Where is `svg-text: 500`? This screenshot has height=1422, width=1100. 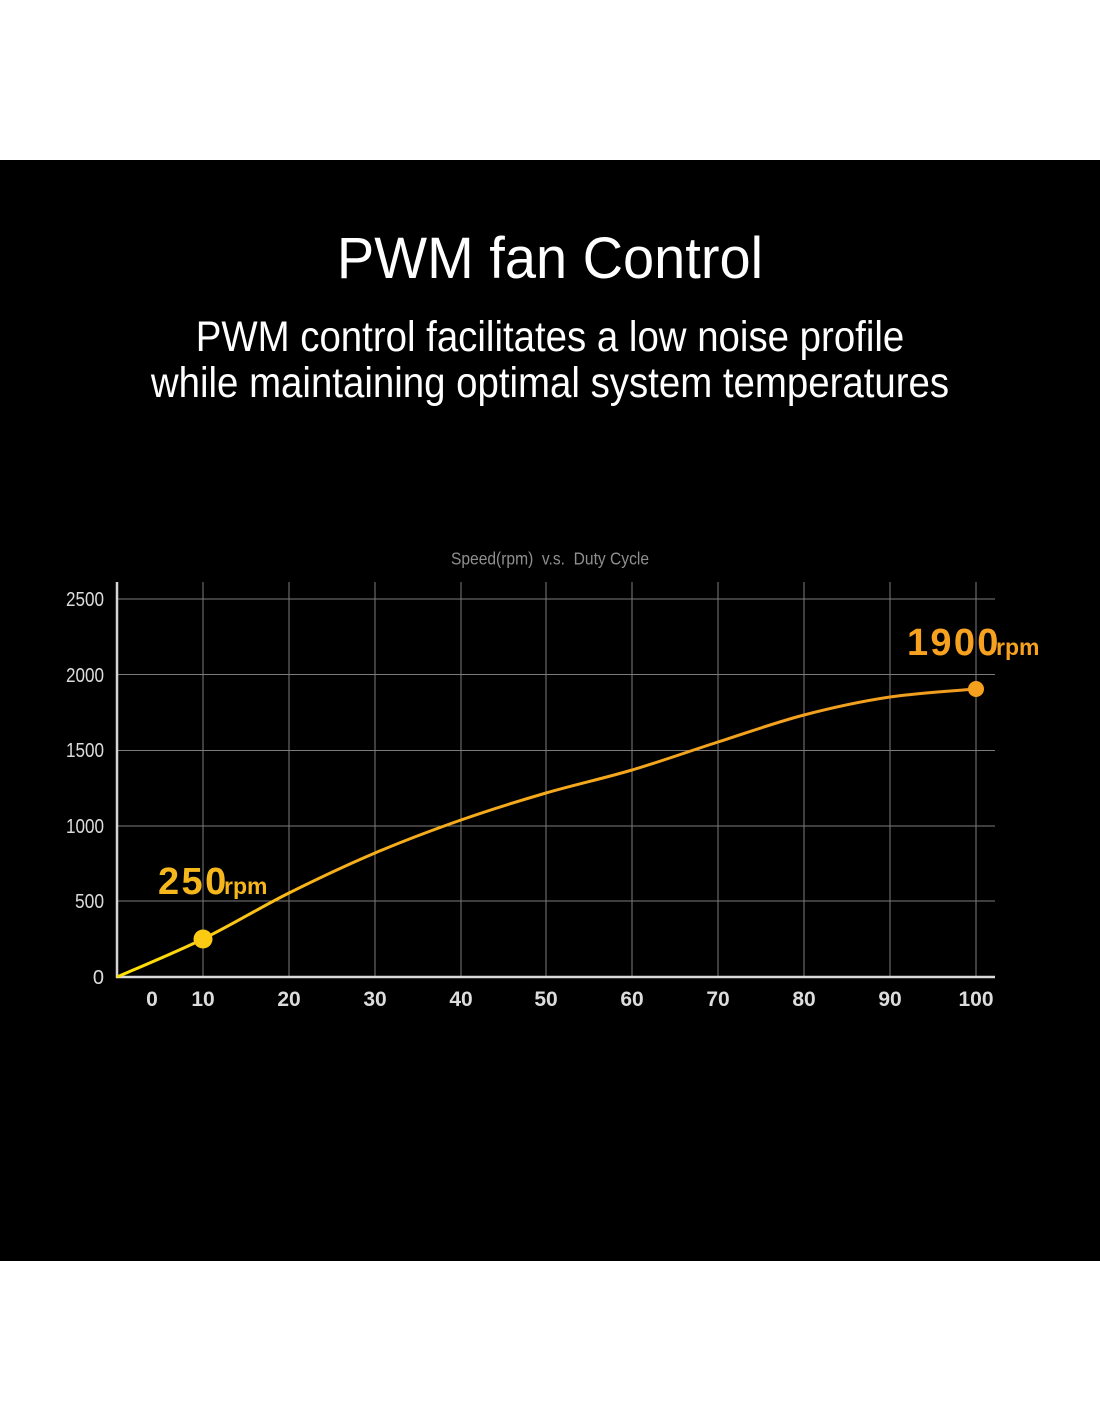
svg-text: 500 is located at coordinates (89, 902).